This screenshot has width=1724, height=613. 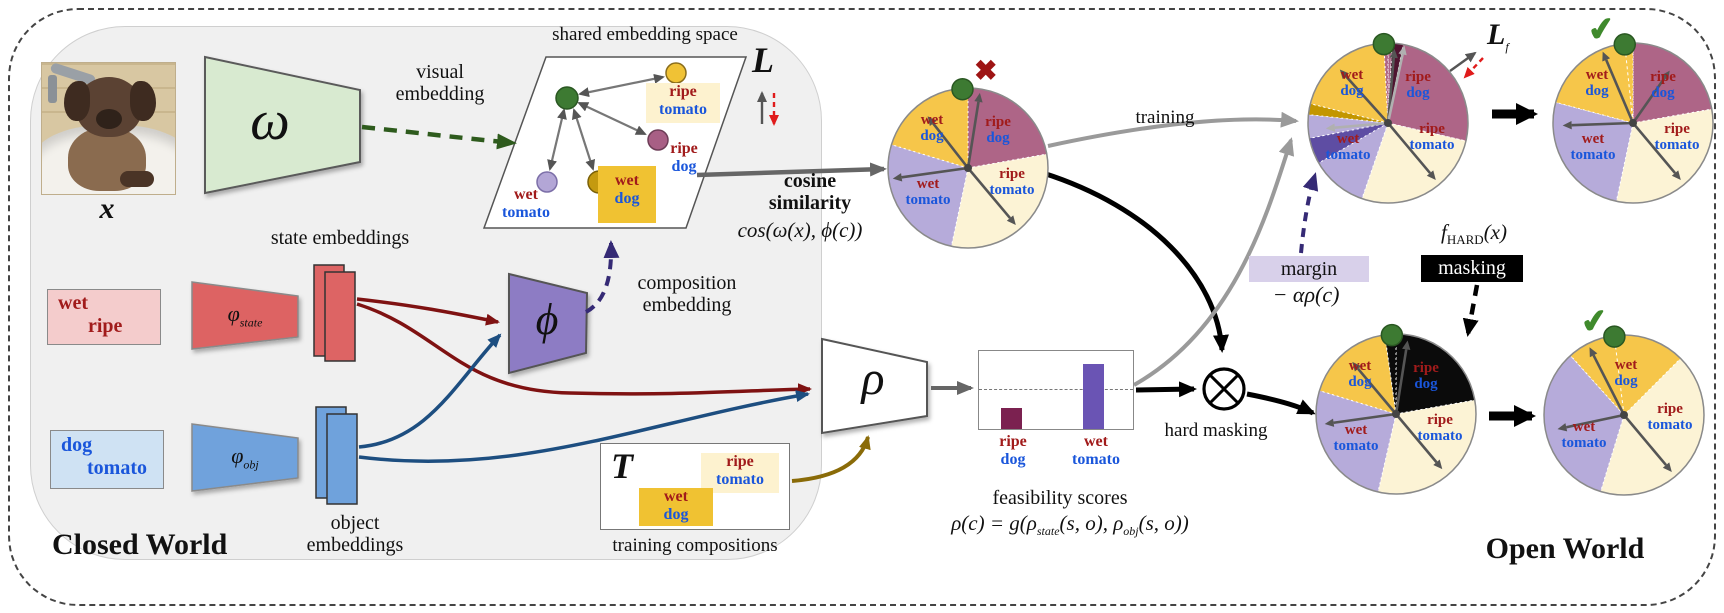 What do you see at coordinates (602, 277) in the screenshot?
I see `composition-embedding-arrow` at bounding box center [602, 277].